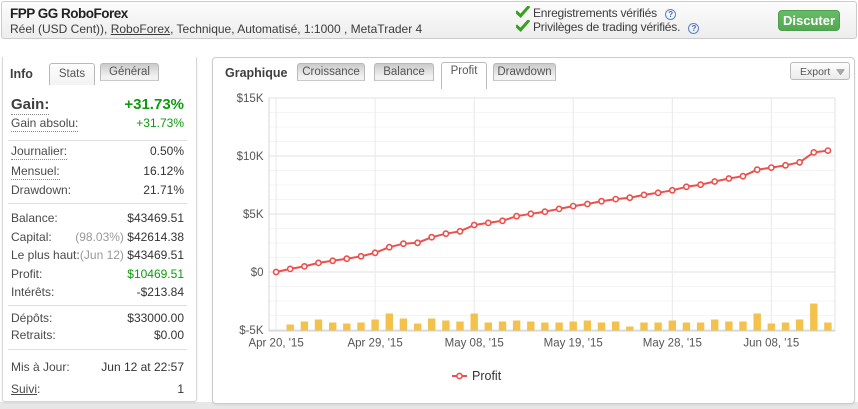 Image resolution: width=858 pixels, height=409 pixels. What do you see at coordinates (250, 157) in the screenshot?
I see `svg-text: $10K` at bounding box center [250, 157].